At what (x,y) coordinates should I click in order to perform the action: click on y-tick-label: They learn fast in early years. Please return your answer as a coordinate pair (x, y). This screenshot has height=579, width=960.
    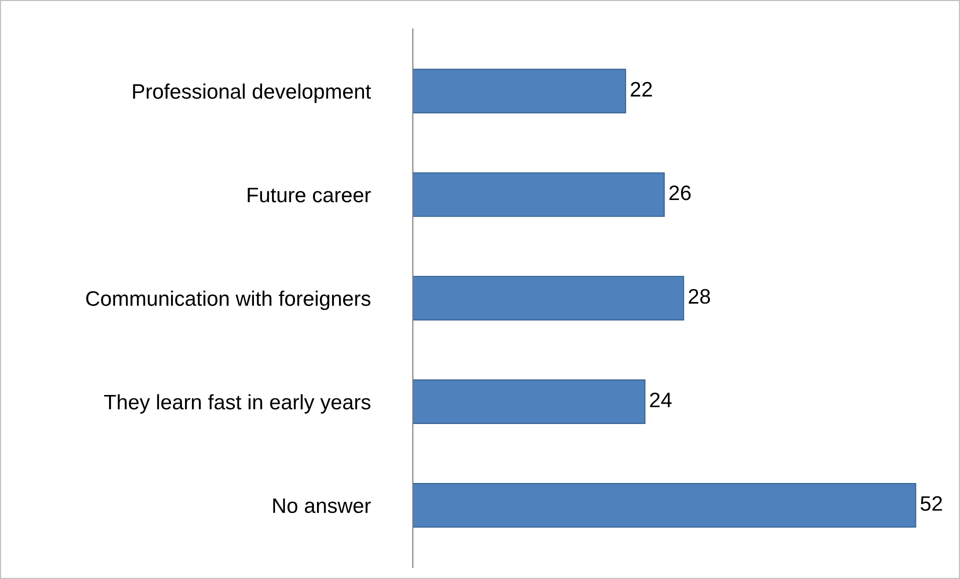
    Looking at the image, I should click on (237, 404).